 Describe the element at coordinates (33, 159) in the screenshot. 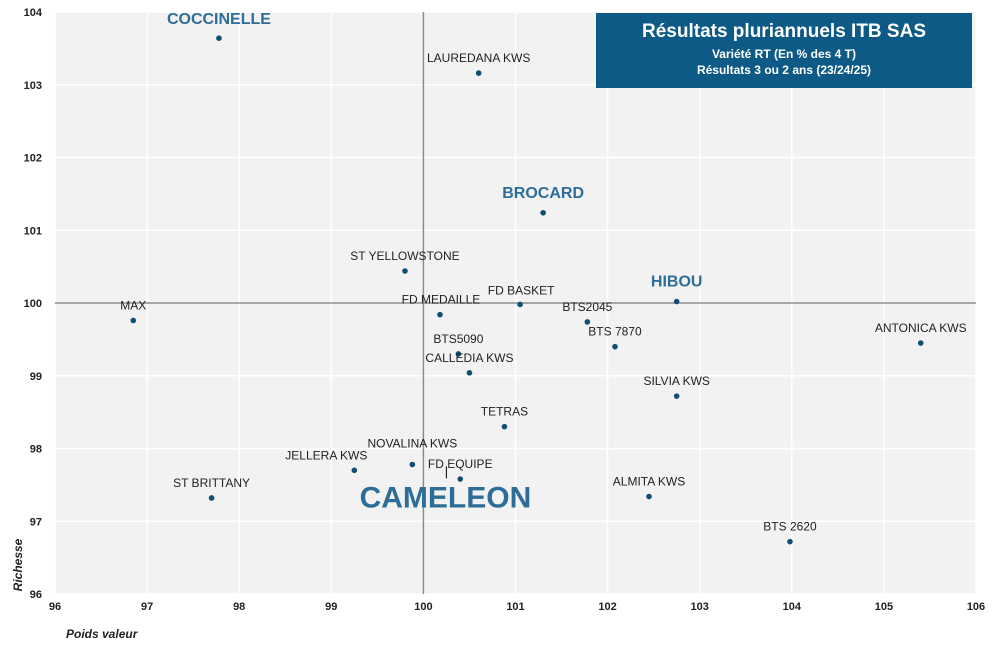

I see `y-tick-label: 102` at that location.